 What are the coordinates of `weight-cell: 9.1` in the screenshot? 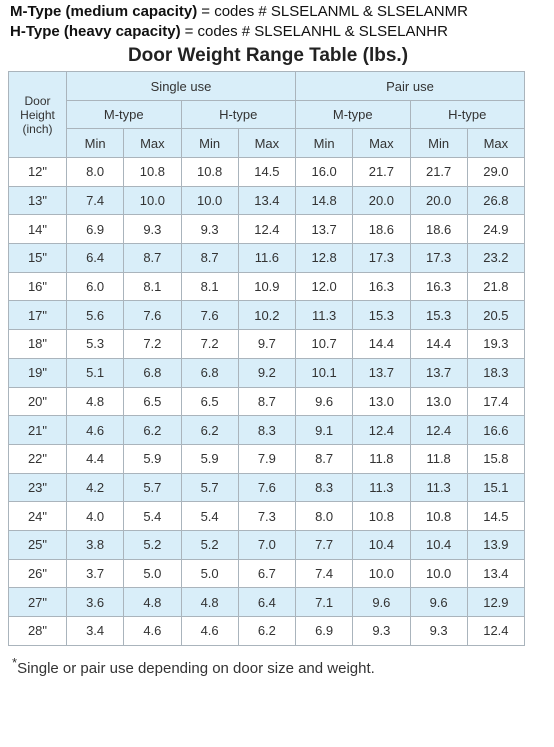 It's located at (324, 430).